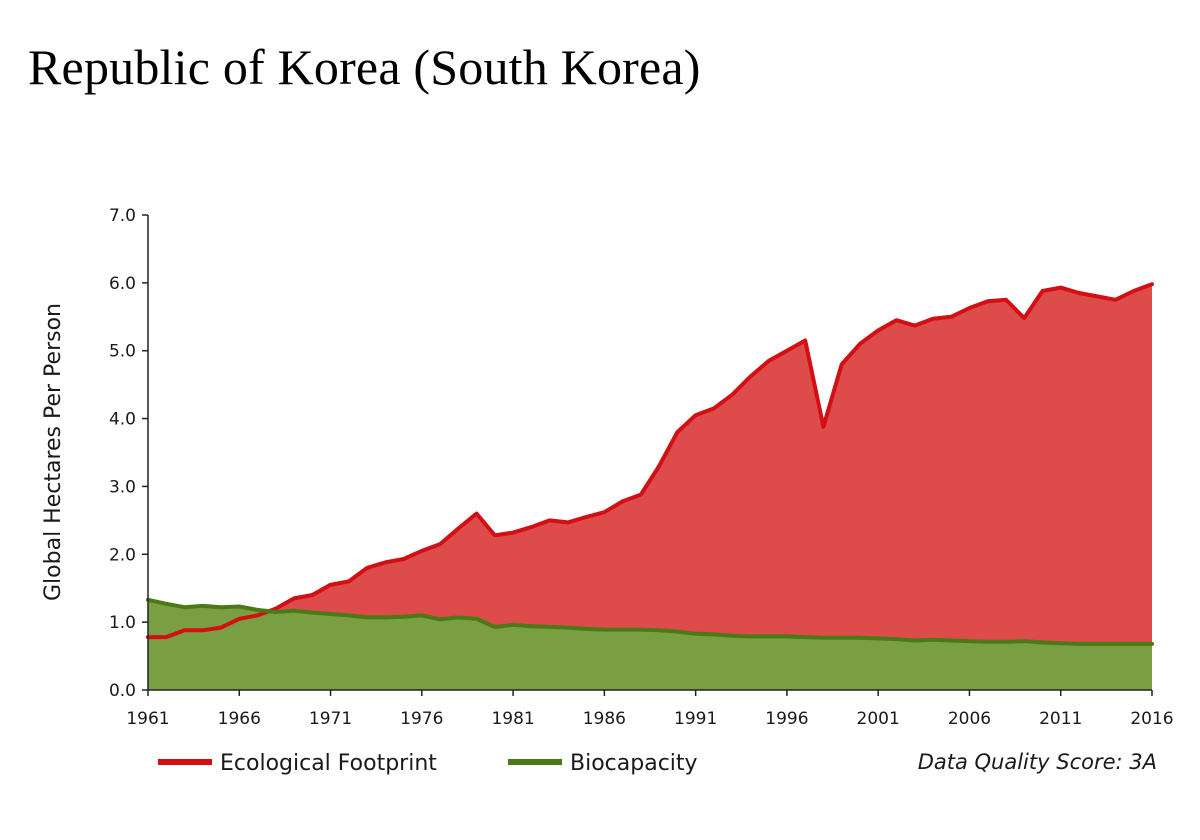  What do you see at coordinates (421, 719) in the screenshot?
I see `x-tick-label: 1976` at bounding box center [421, 719].